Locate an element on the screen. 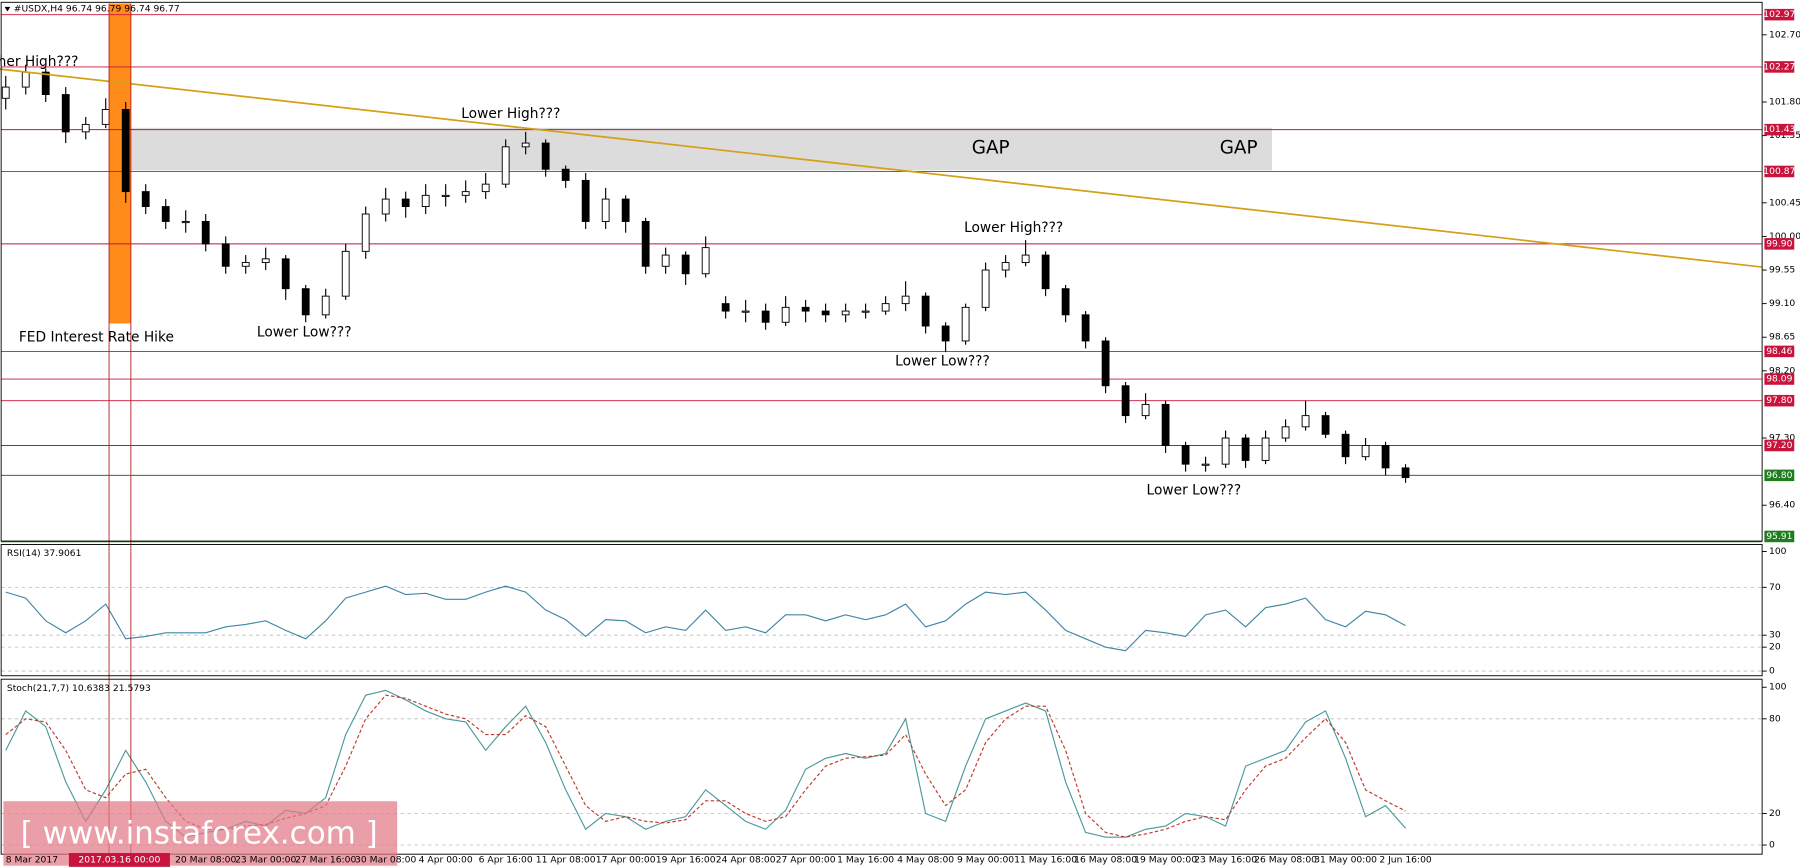 This screenshot has height=868, width=1800. y-tick-label: 101.80 is located at coordinates (1784, 102).